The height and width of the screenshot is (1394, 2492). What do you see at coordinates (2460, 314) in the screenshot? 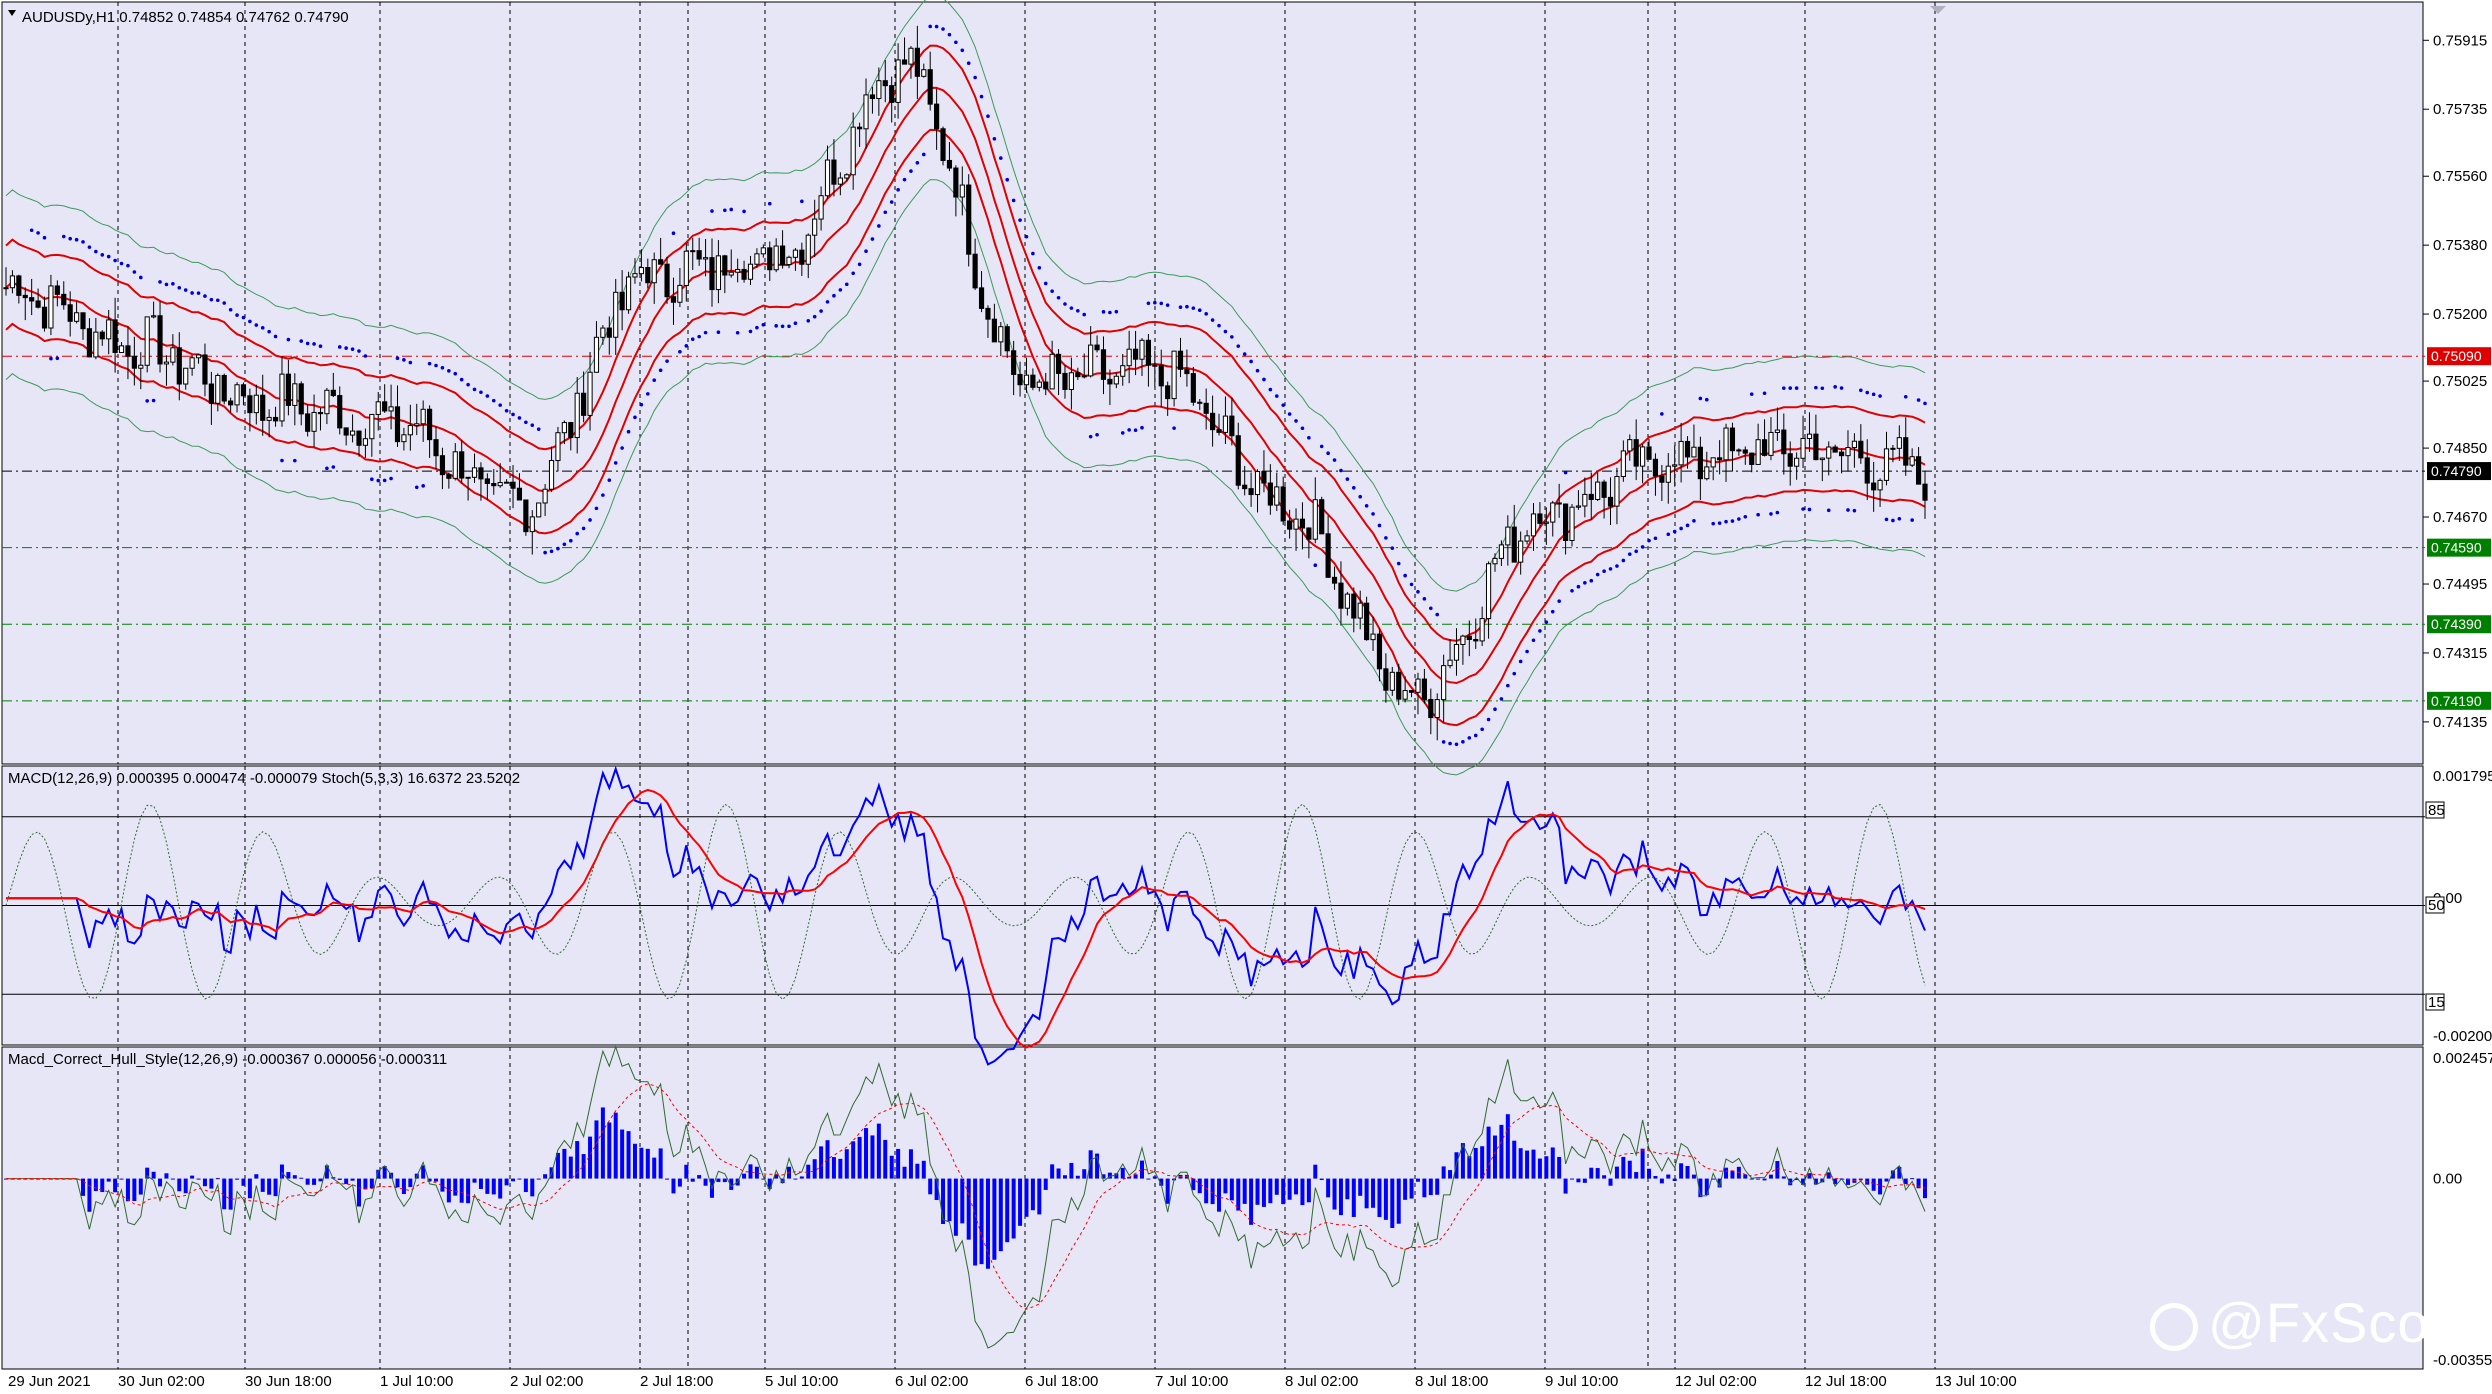
I see `price-tick-label: 0.75200` at bounding box center [2460, 314].